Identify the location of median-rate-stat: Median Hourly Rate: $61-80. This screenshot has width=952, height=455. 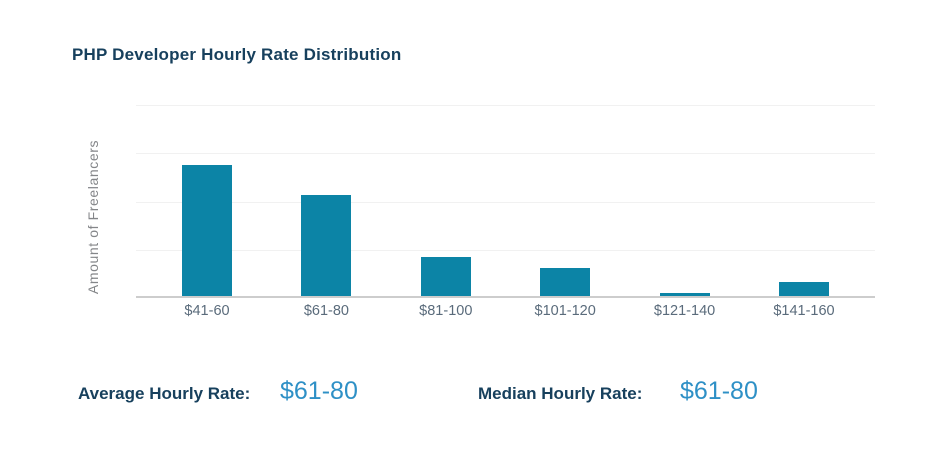
(618, 391).